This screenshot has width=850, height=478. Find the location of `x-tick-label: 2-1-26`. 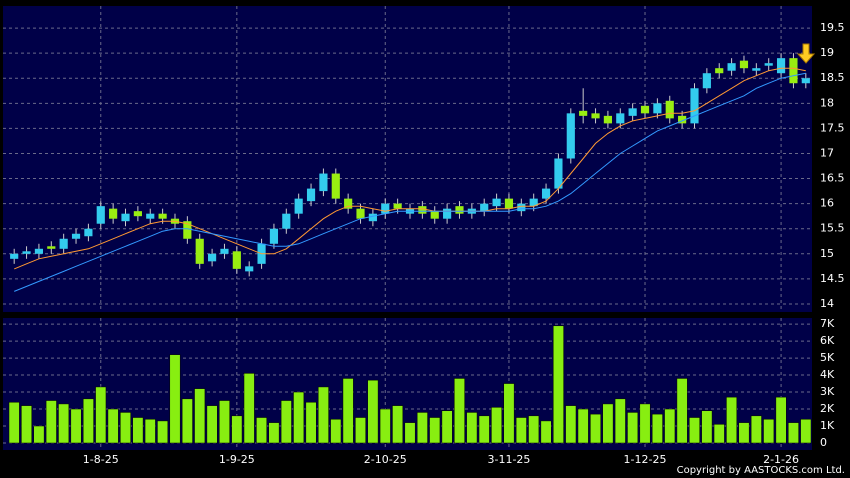

x-tick-label: 2-1-26 is located at coordinates (781, 459).